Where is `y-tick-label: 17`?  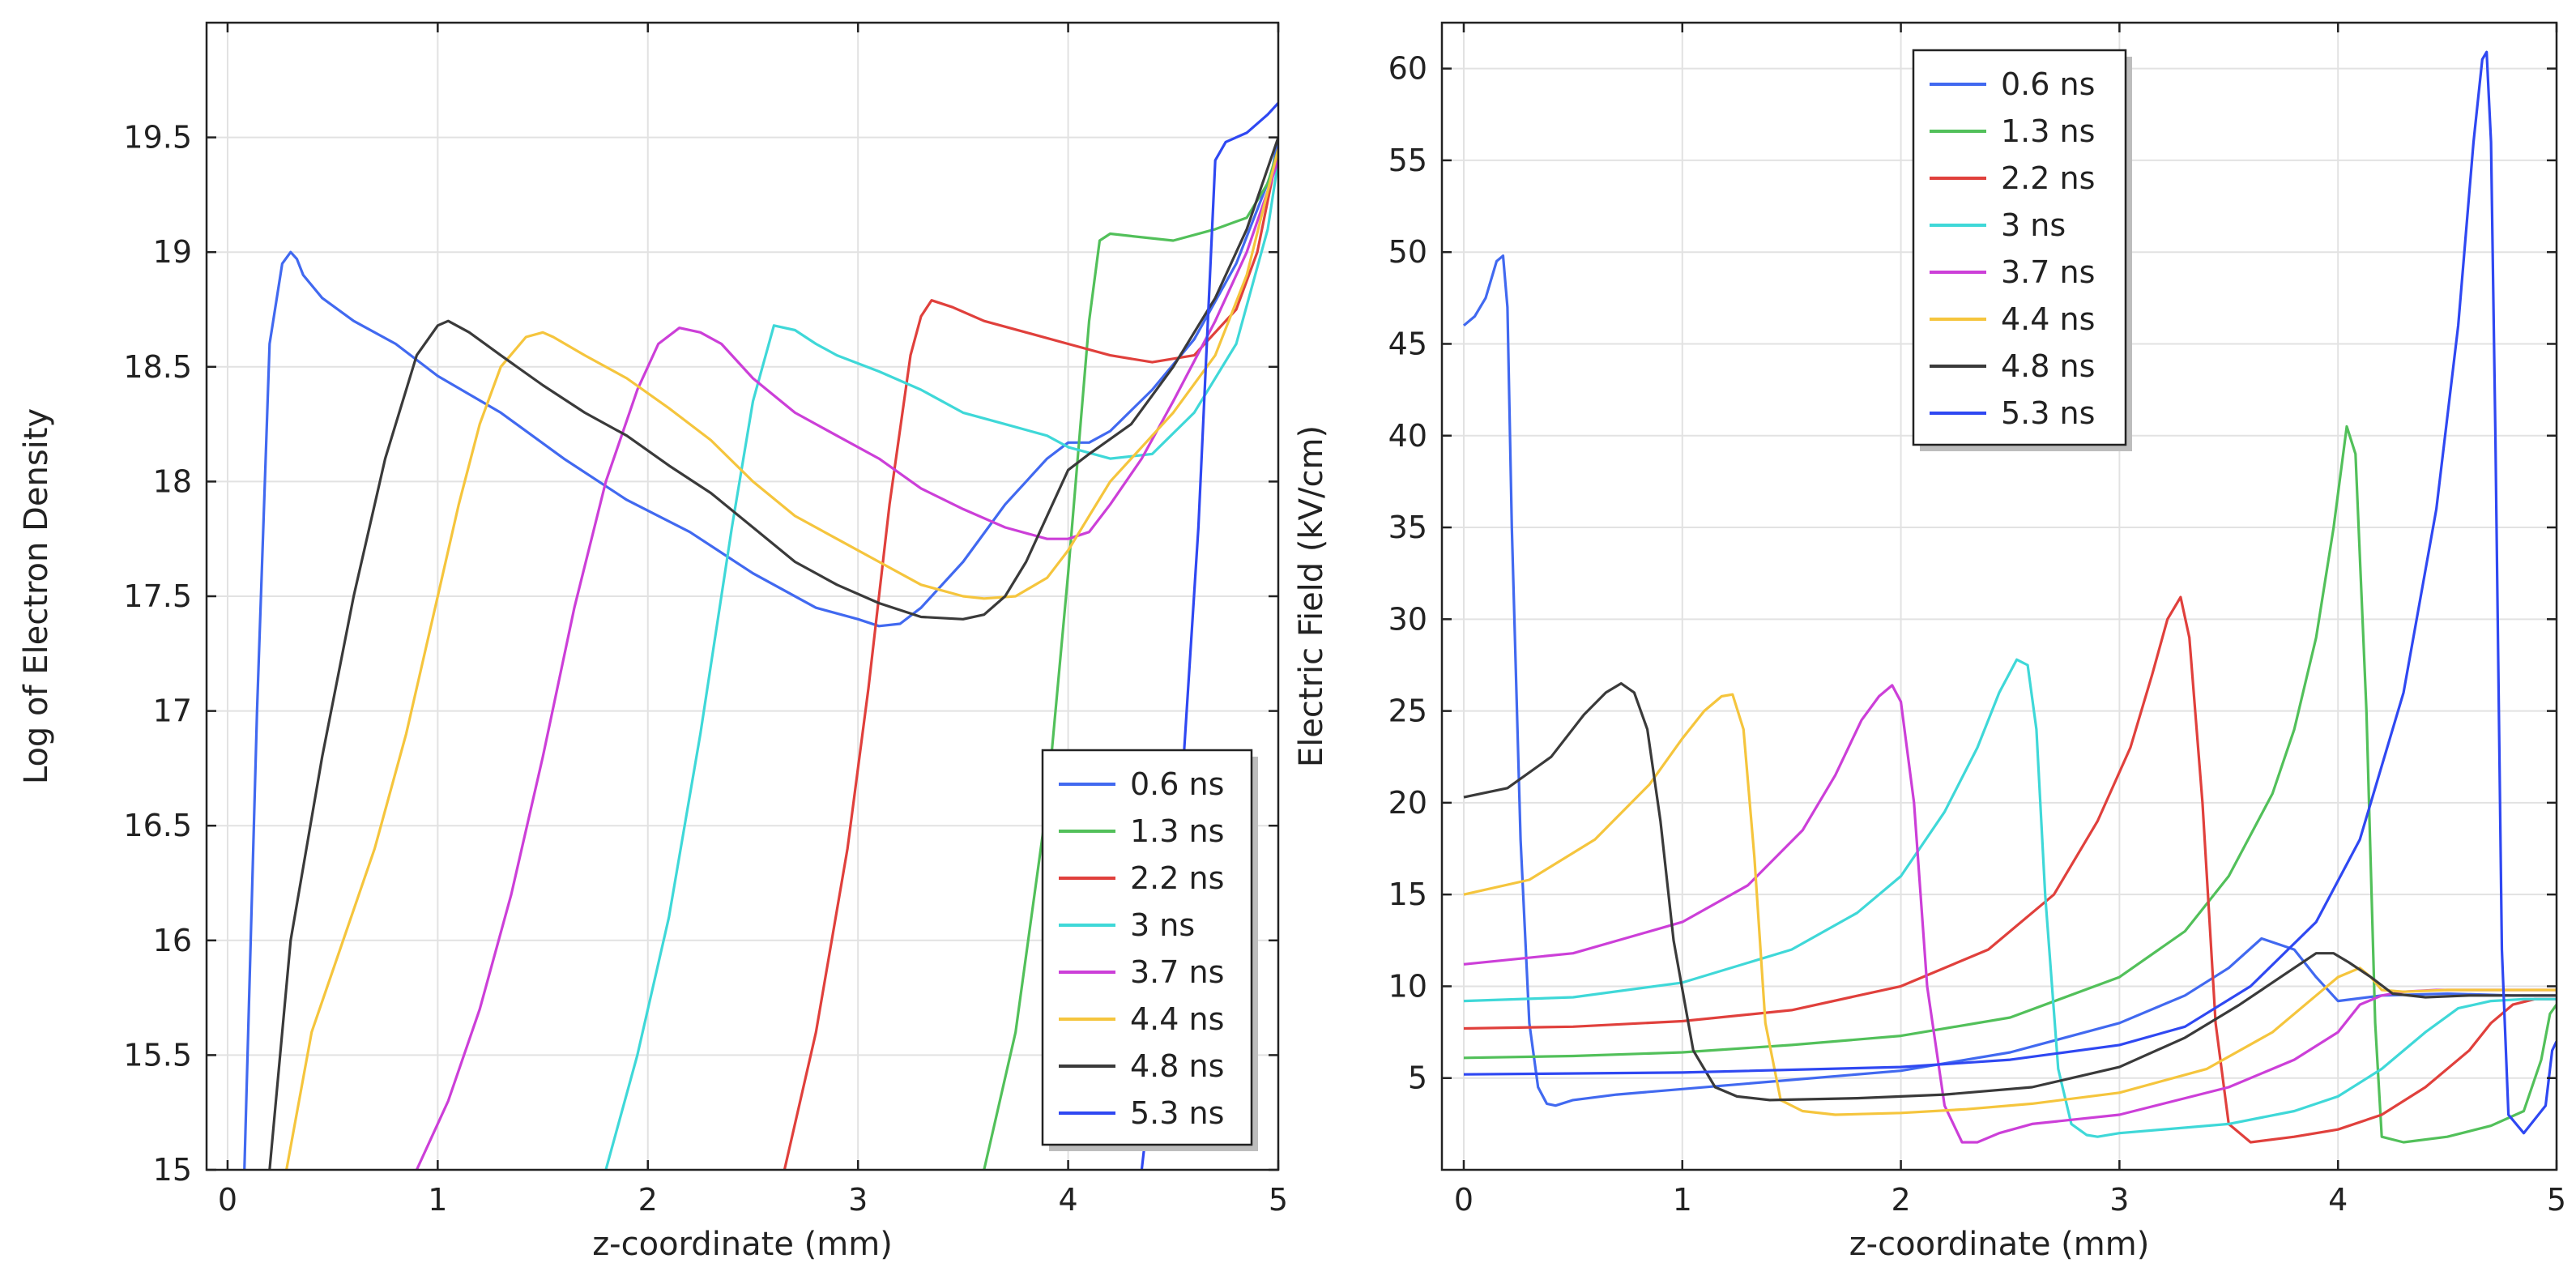
y-tick-label: 17 is located at coordinates (173, 711).